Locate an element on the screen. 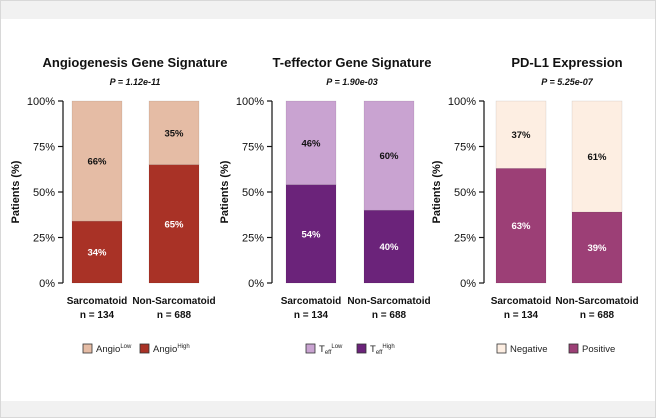 This screenshot has height=418, width=656. data-label: 40% is located at coordinates (389, 247).